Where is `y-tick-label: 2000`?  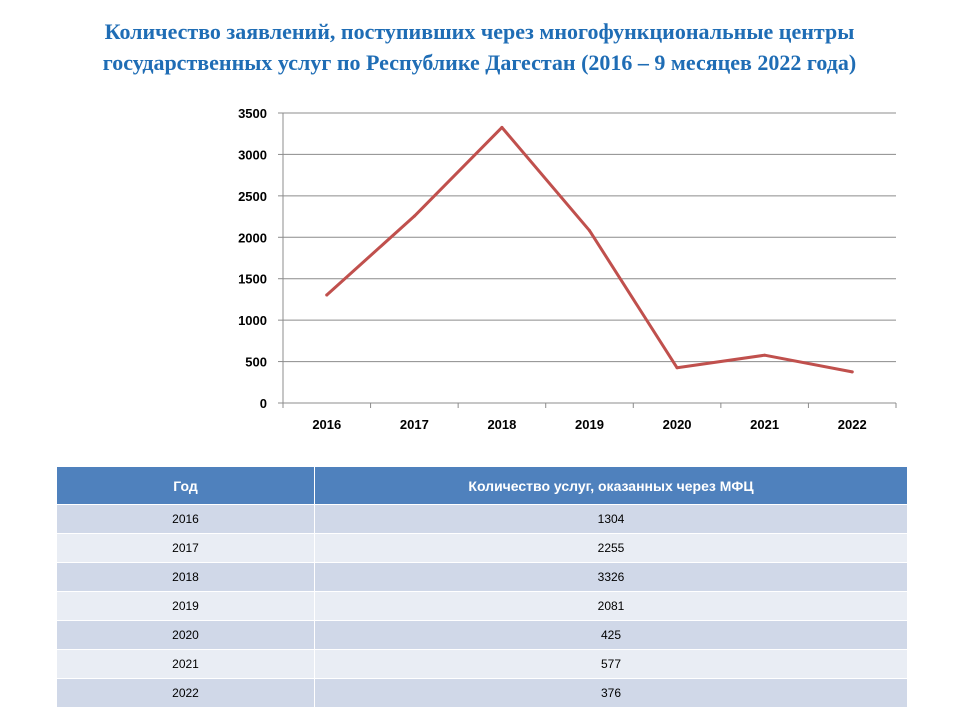
y-tick-label: 2000 is located at coordinates (252, 237).